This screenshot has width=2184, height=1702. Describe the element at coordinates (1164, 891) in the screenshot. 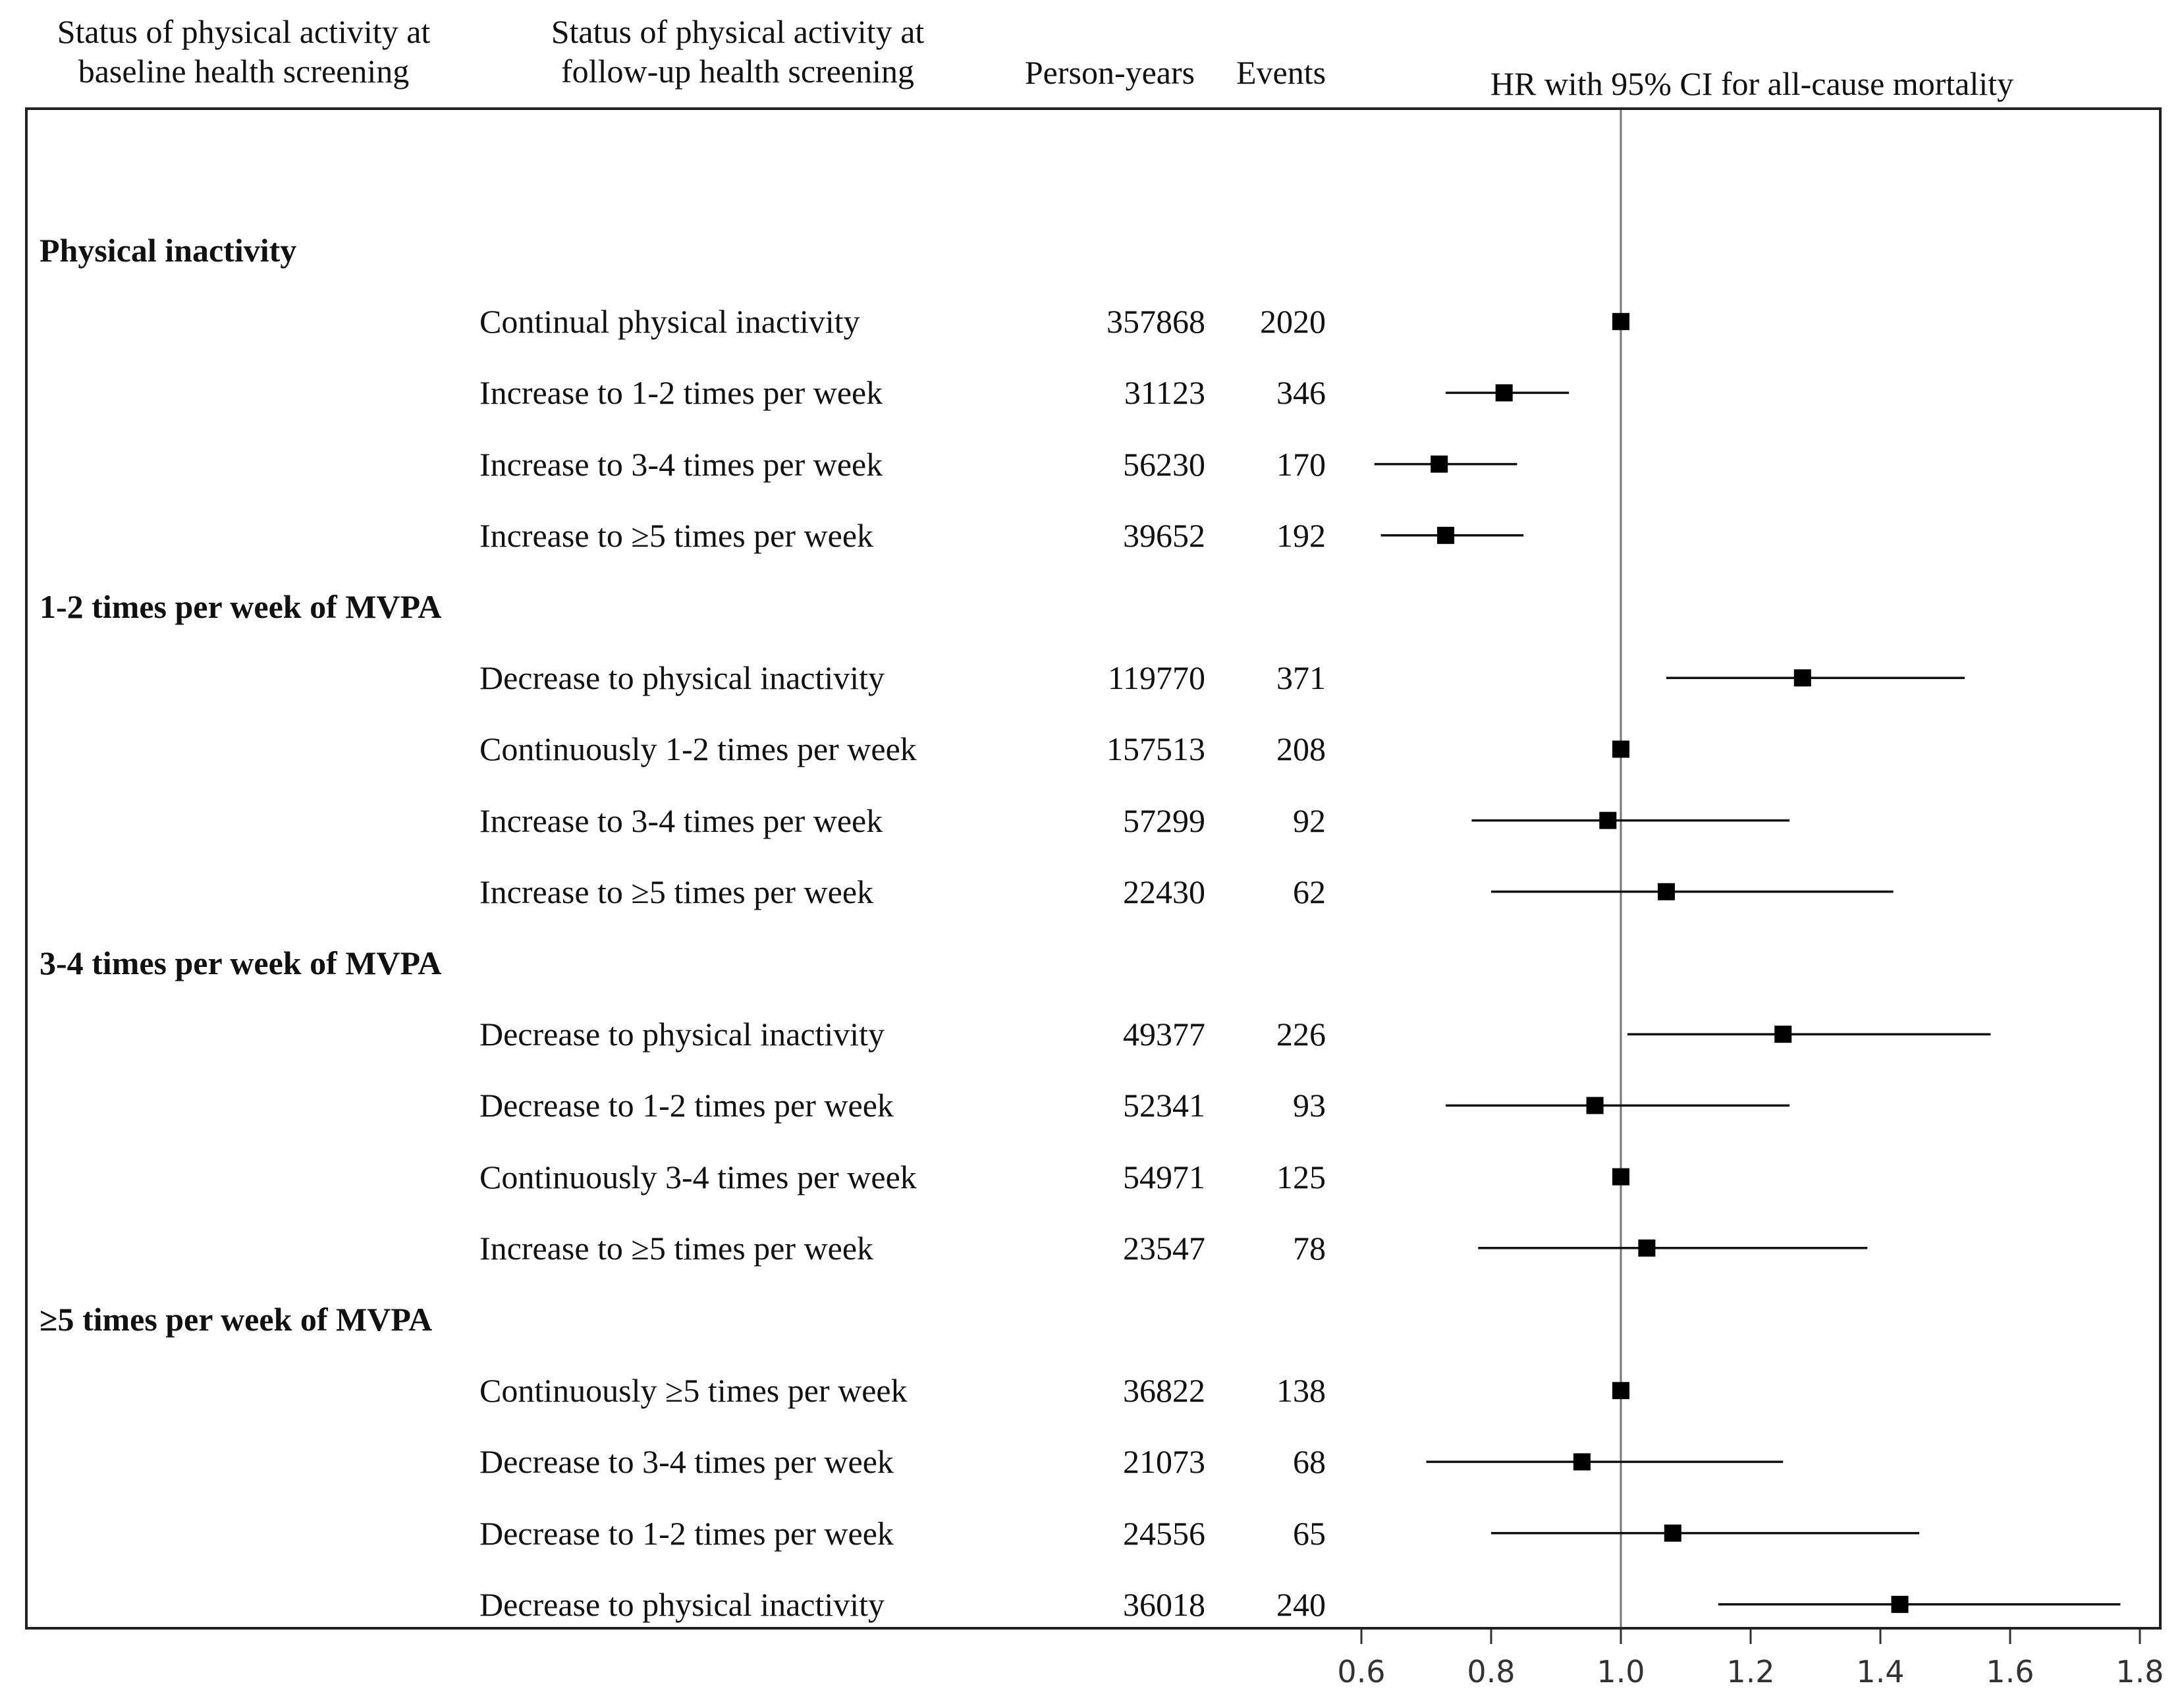

I see `row-person-years: 22430` at that location.